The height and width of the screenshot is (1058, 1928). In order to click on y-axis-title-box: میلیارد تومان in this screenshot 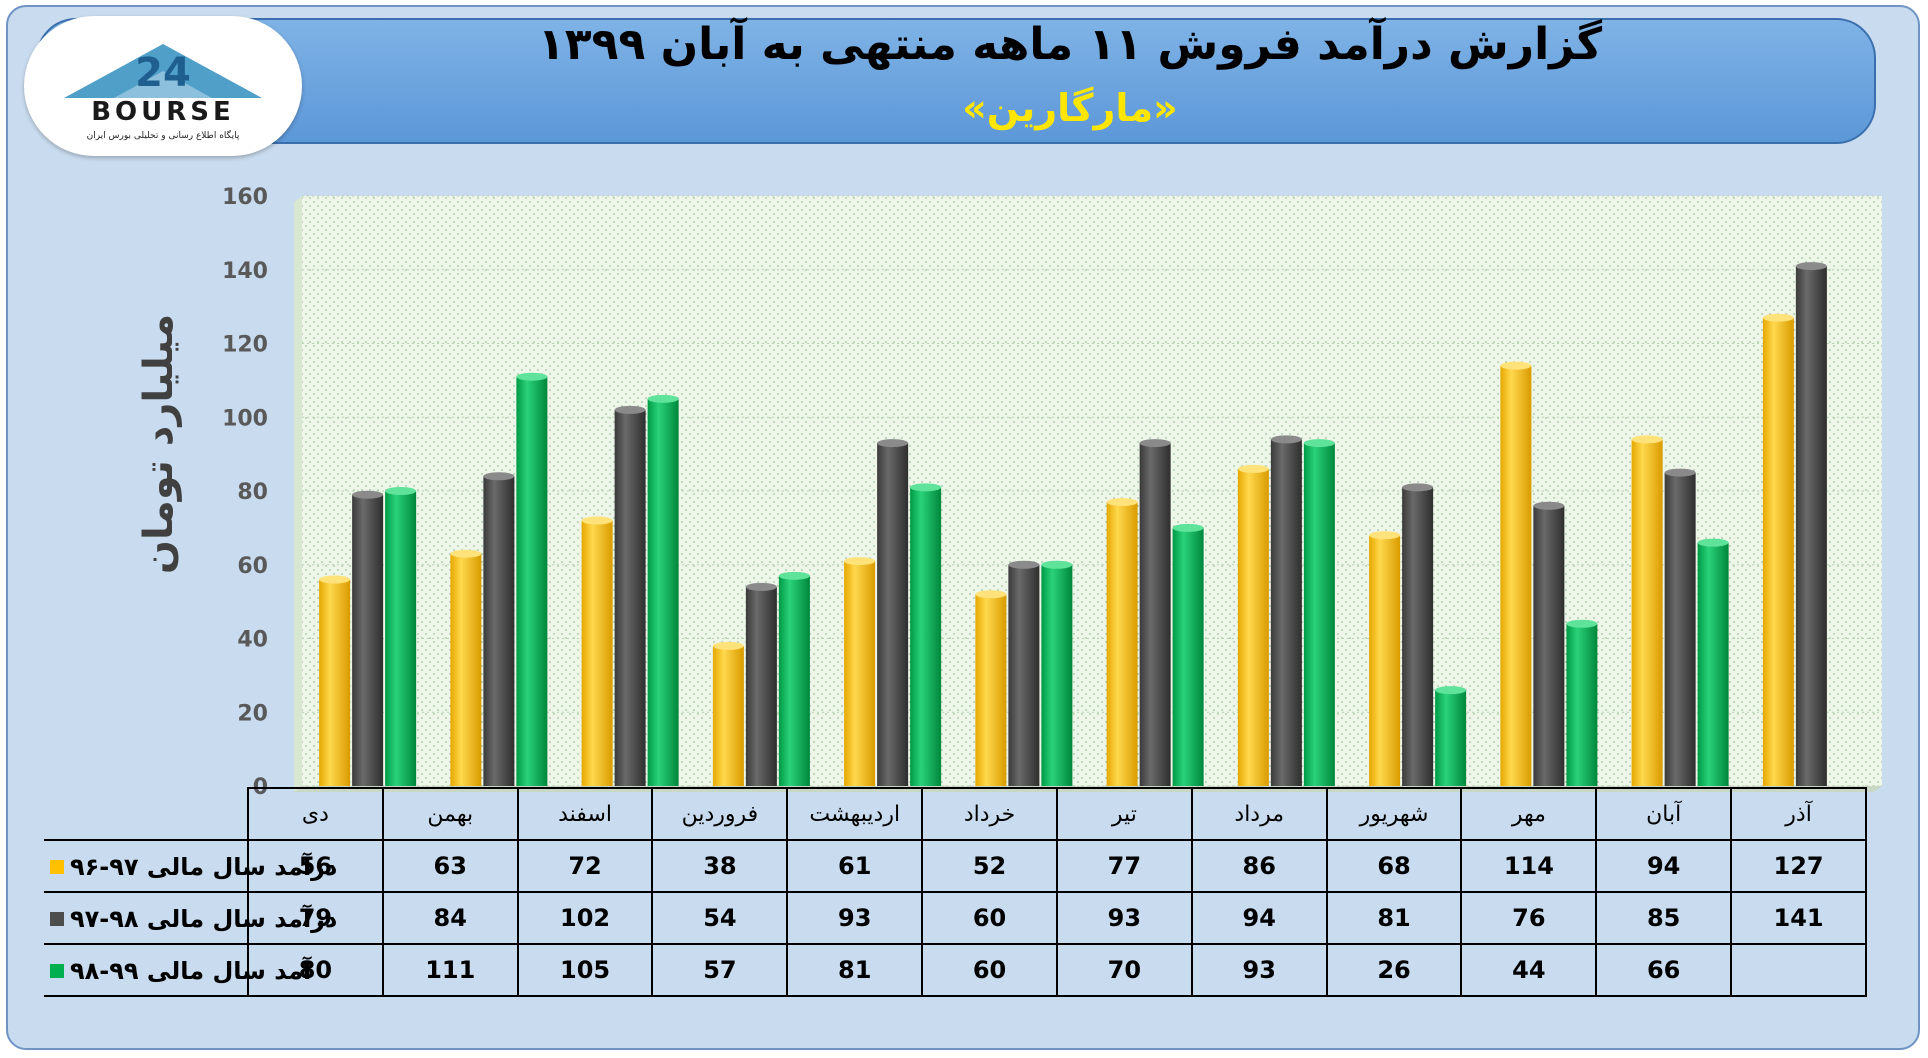, I will do `click(140, 444)`.